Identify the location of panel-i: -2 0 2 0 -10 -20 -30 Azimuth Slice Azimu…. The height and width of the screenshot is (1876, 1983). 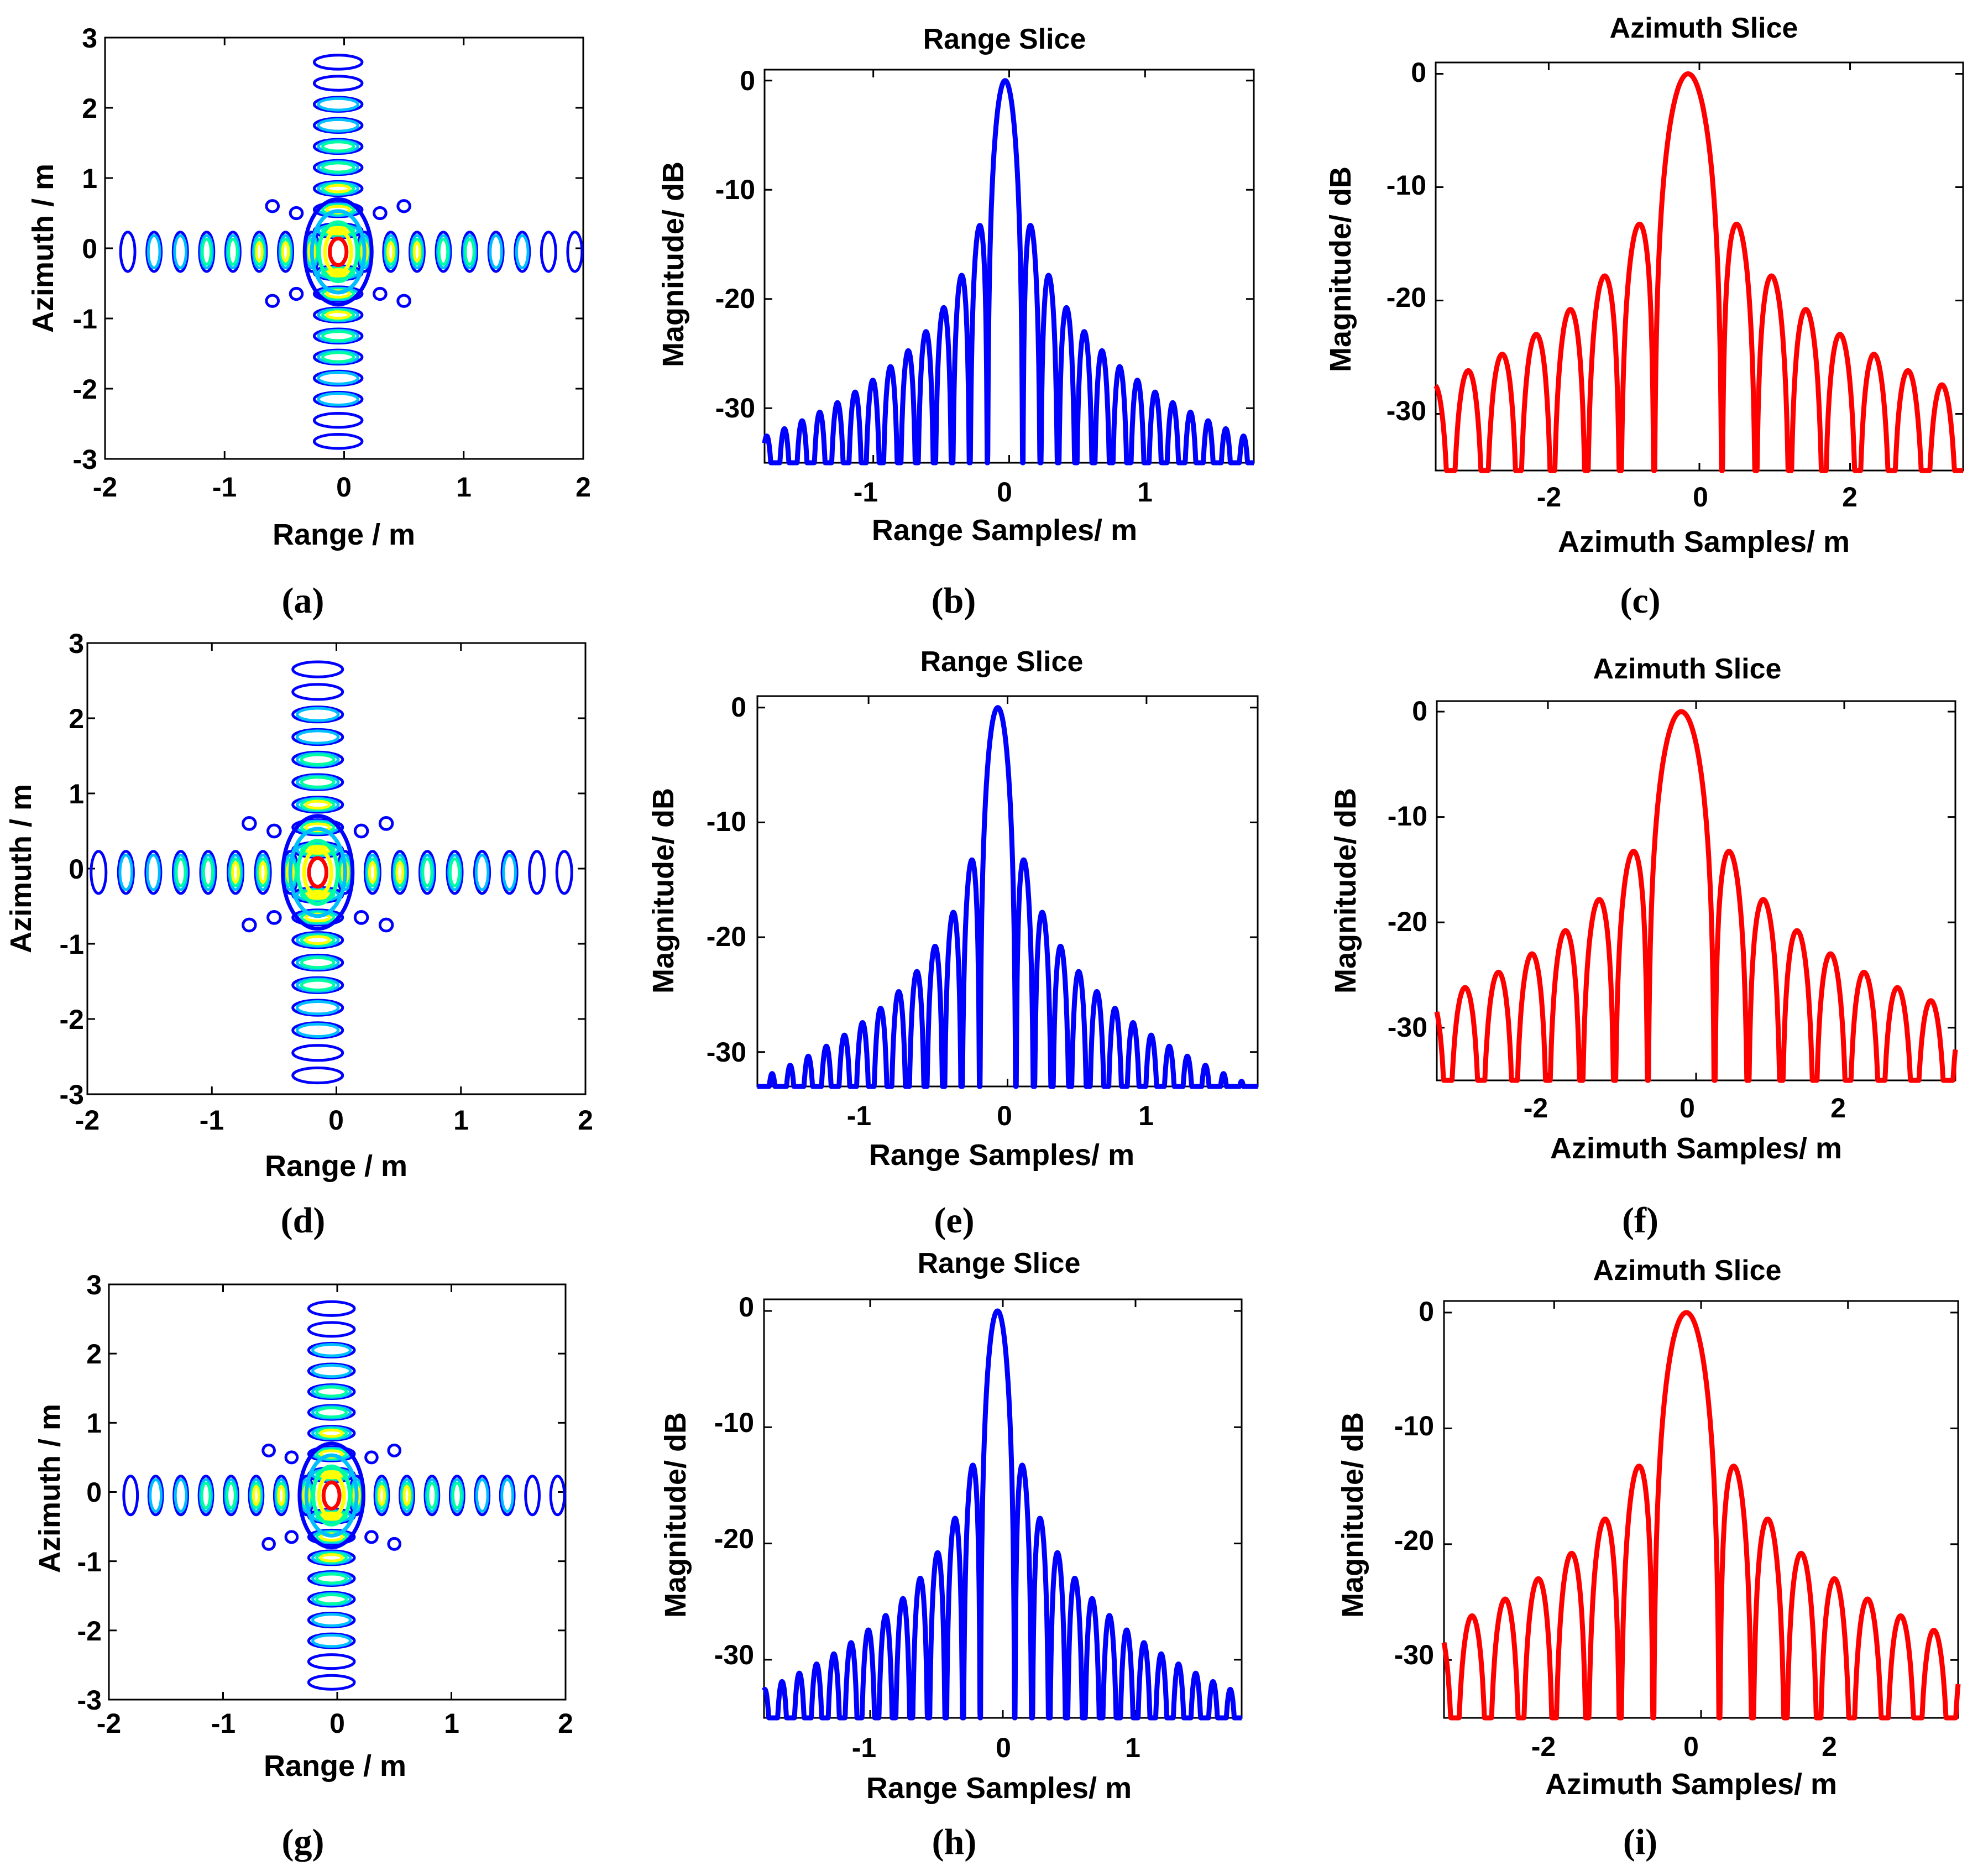
(1648, 1558).